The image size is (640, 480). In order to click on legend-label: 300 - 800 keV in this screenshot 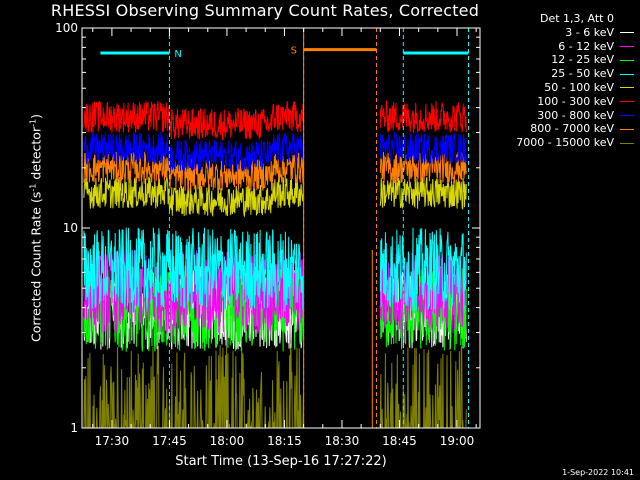, I will do `click(575, 115)`.